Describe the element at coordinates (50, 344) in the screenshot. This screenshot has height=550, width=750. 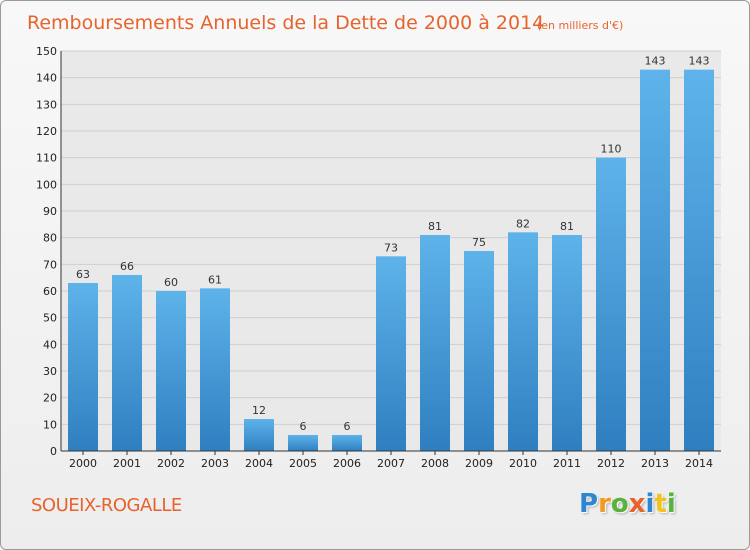
I see `y-tick-label: 40` at that location.